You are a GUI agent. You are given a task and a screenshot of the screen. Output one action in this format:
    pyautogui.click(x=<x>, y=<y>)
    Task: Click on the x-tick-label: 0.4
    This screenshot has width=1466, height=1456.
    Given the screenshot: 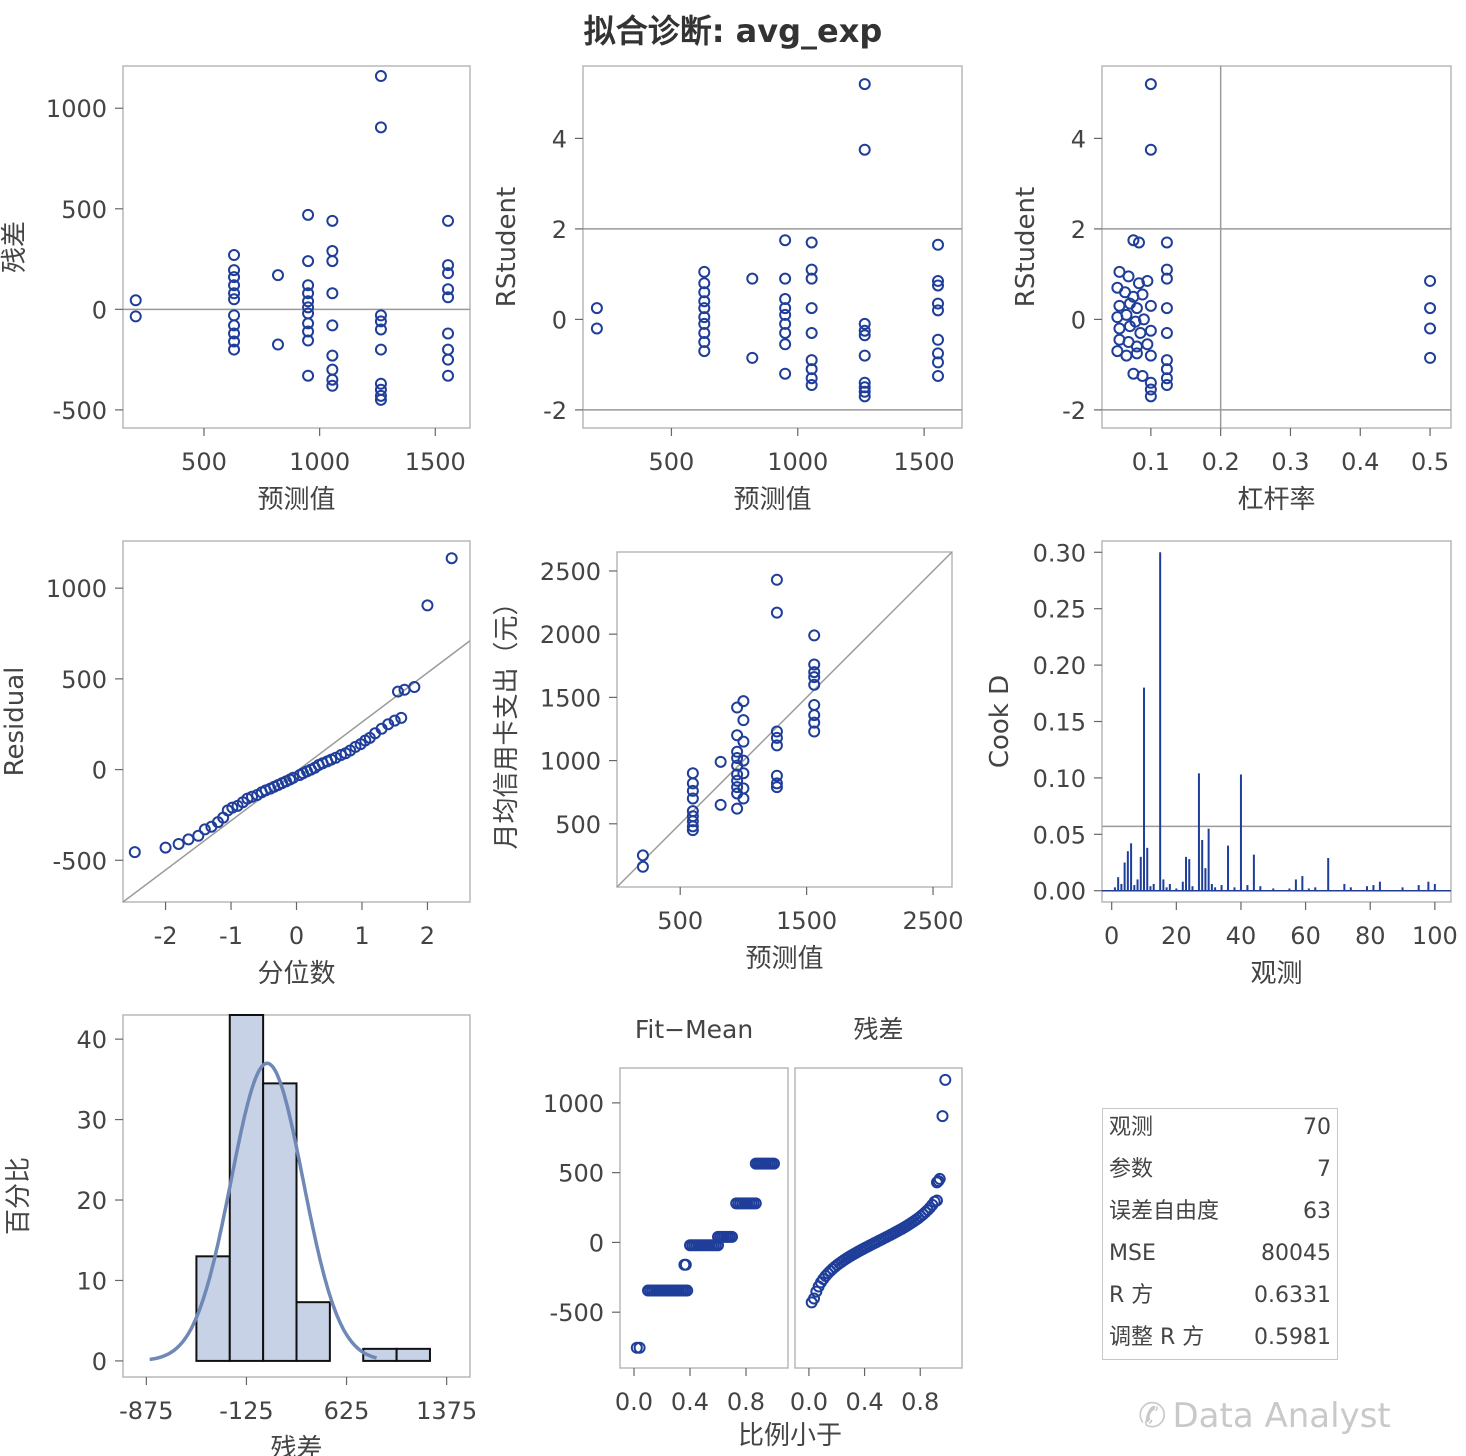 What is the action you would take?
    pyautogui.click(x=690, y=1402)
    